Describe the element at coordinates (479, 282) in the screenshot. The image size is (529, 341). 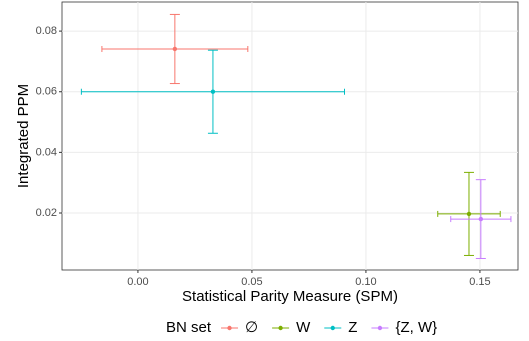
I see `x-tick-label: 0.15` at that location.